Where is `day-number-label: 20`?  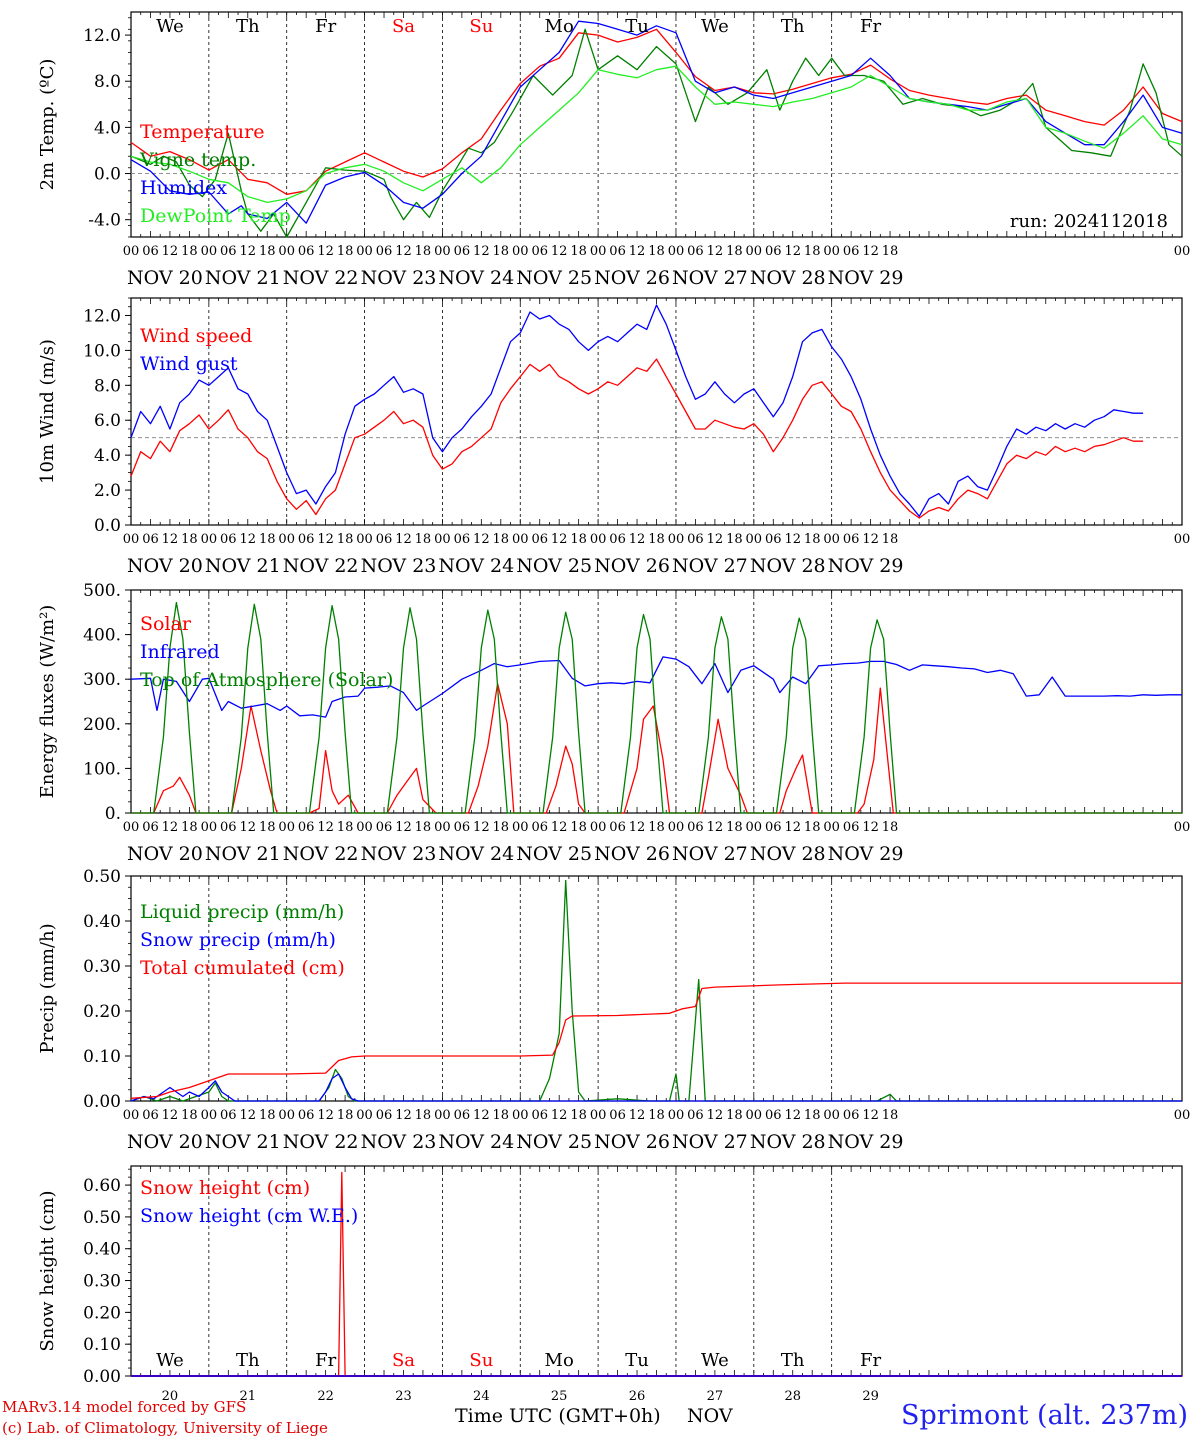
day-number-label: 20 is located at coordinates (170, 1396).